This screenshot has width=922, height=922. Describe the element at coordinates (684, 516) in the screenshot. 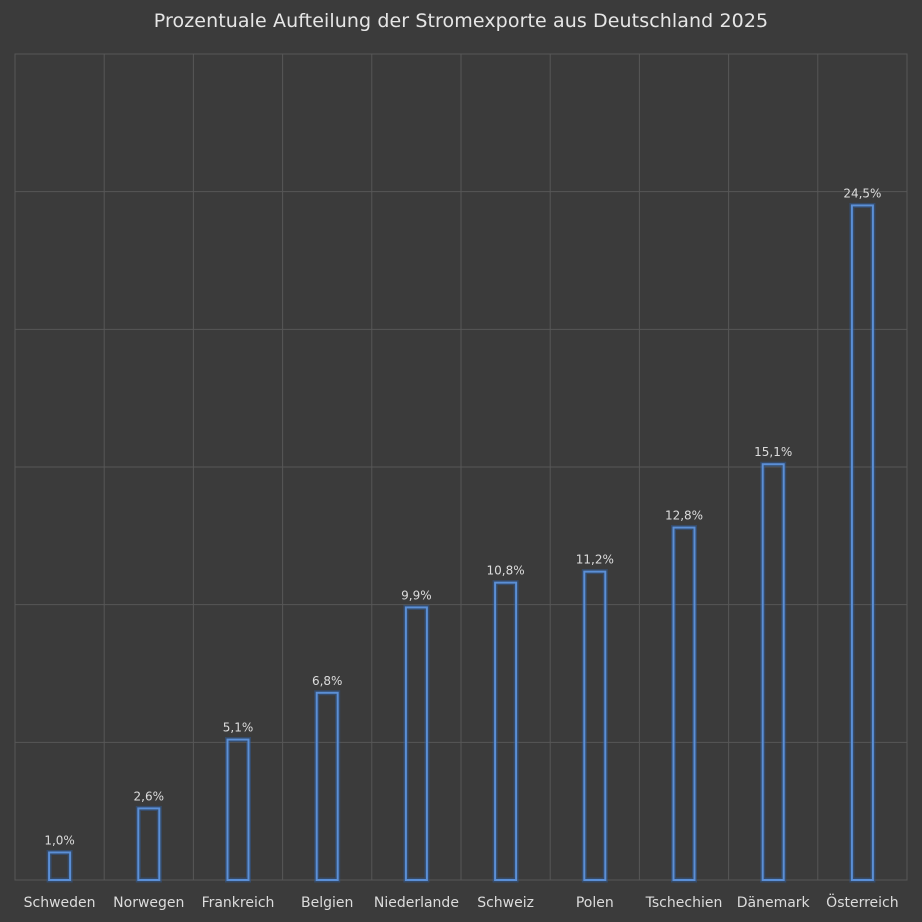

I see `data-label: 12,8%` at that location.